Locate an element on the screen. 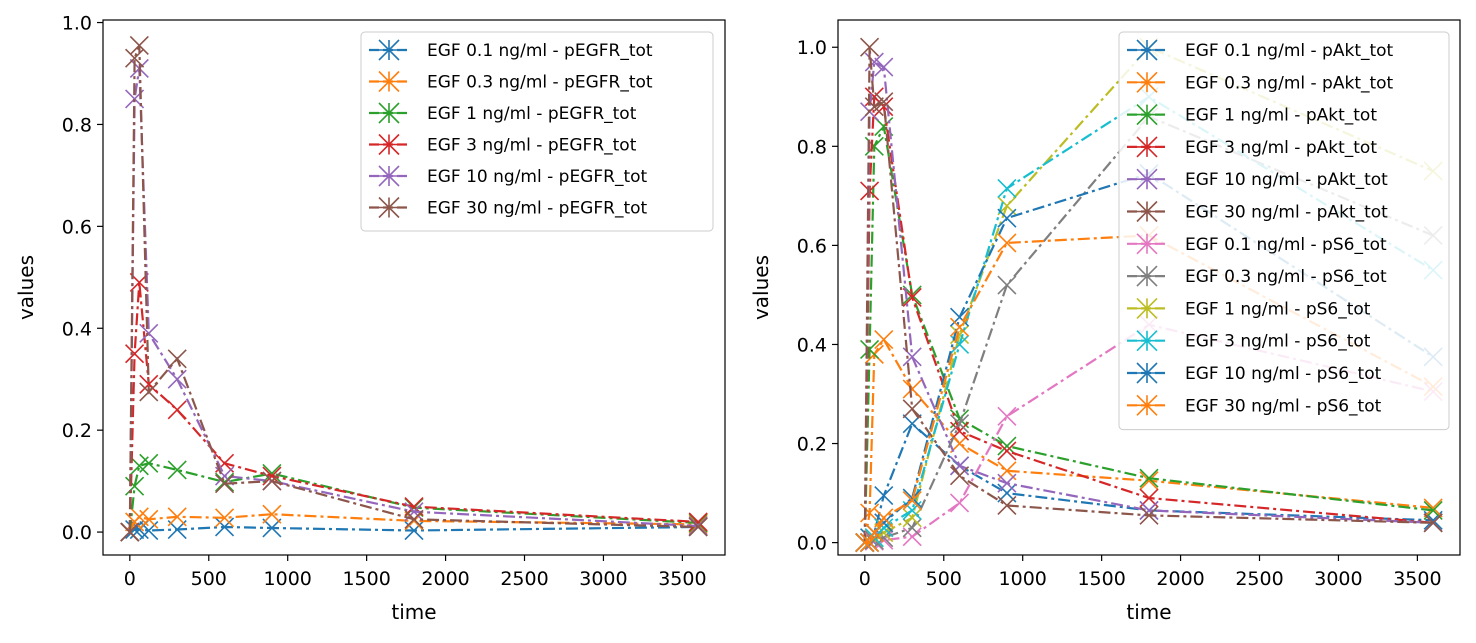  x-tick-label: 3000 is located at coordinates (603, 579).